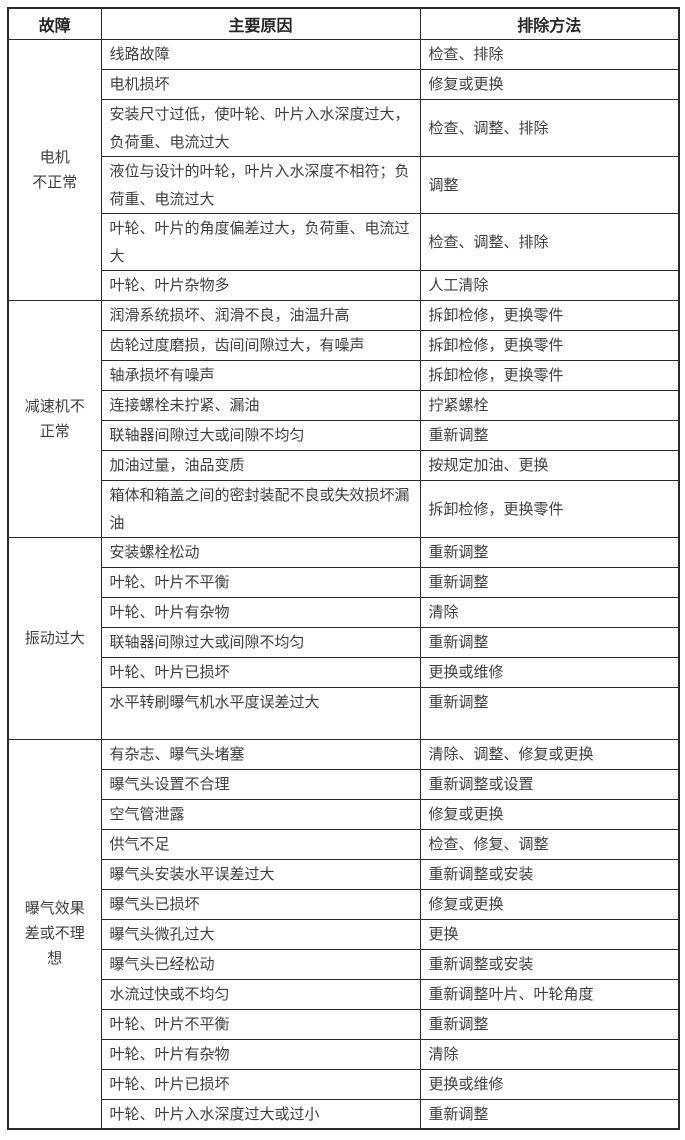 This screenshot has width=685, height=1140. I want to click on table-row: 连接螺栓未拧紧、漏油 拧紧螺栓, so click(344, 405).